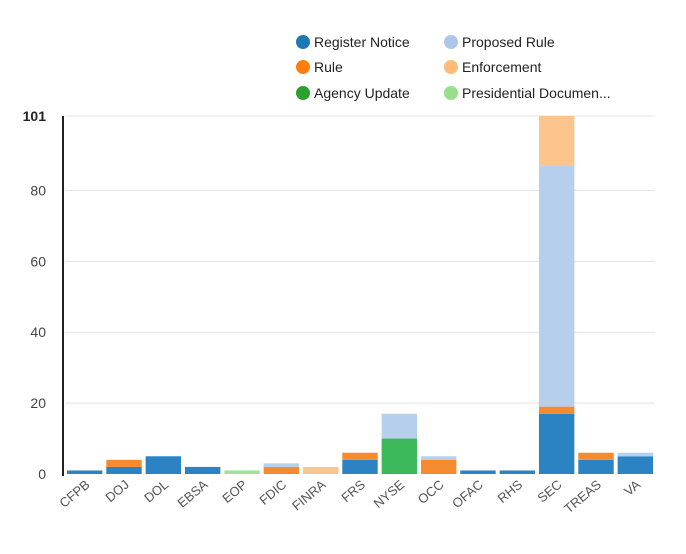 This screenshot has height=554, width=686. Describe the element at coordinates (399, 456) in the screenshot. I see `bar-nyse-agency-update` at that location.